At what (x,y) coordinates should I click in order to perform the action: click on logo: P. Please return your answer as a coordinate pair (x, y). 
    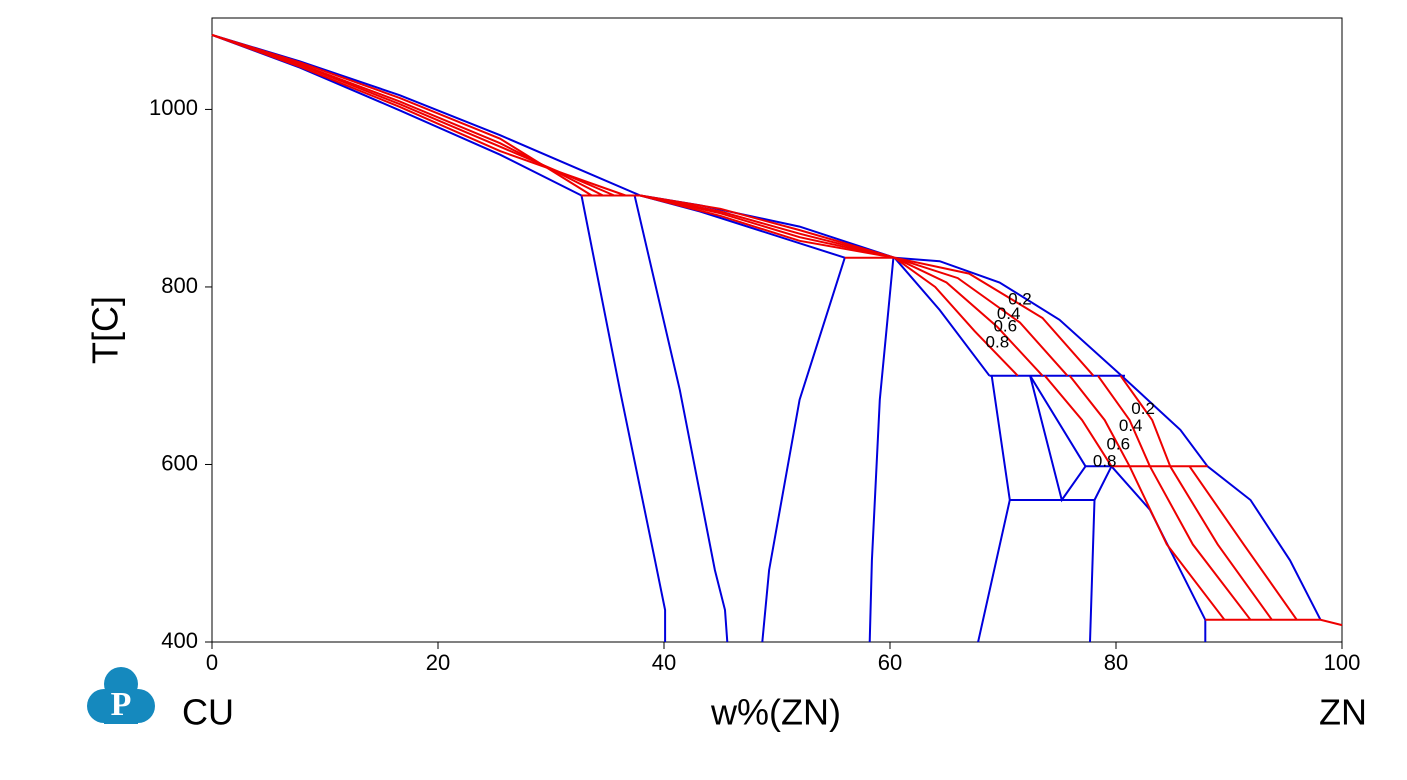
    Looking at the image, I should click on (121, 695).